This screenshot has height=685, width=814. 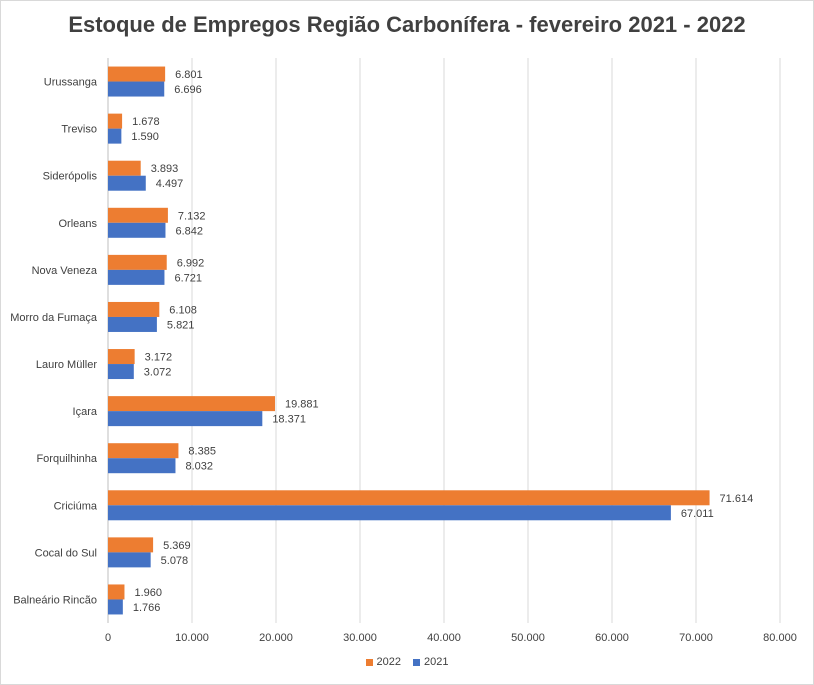 I want to click on data-label-2021: 1.590, so click(x=145, y=137).